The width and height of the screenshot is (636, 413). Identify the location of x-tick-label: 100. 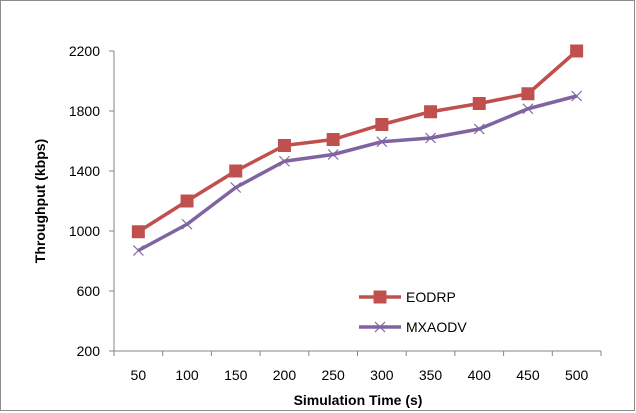
(187, 375).